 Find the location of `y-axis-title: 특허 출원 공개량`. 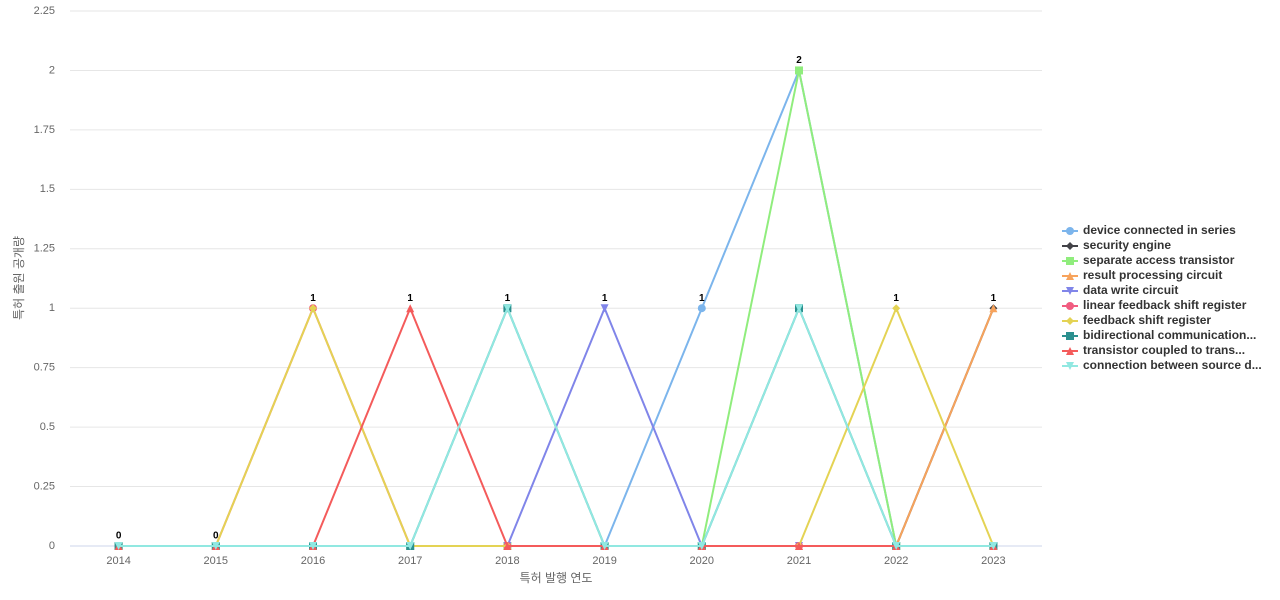

y-axis-title: 특허 출원 공개량 is located at coordinates (19, 278).